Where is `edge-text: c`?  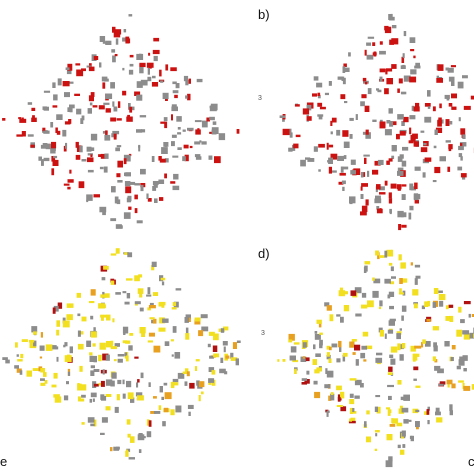 edge-text: c is located at coordinates (471, 461).